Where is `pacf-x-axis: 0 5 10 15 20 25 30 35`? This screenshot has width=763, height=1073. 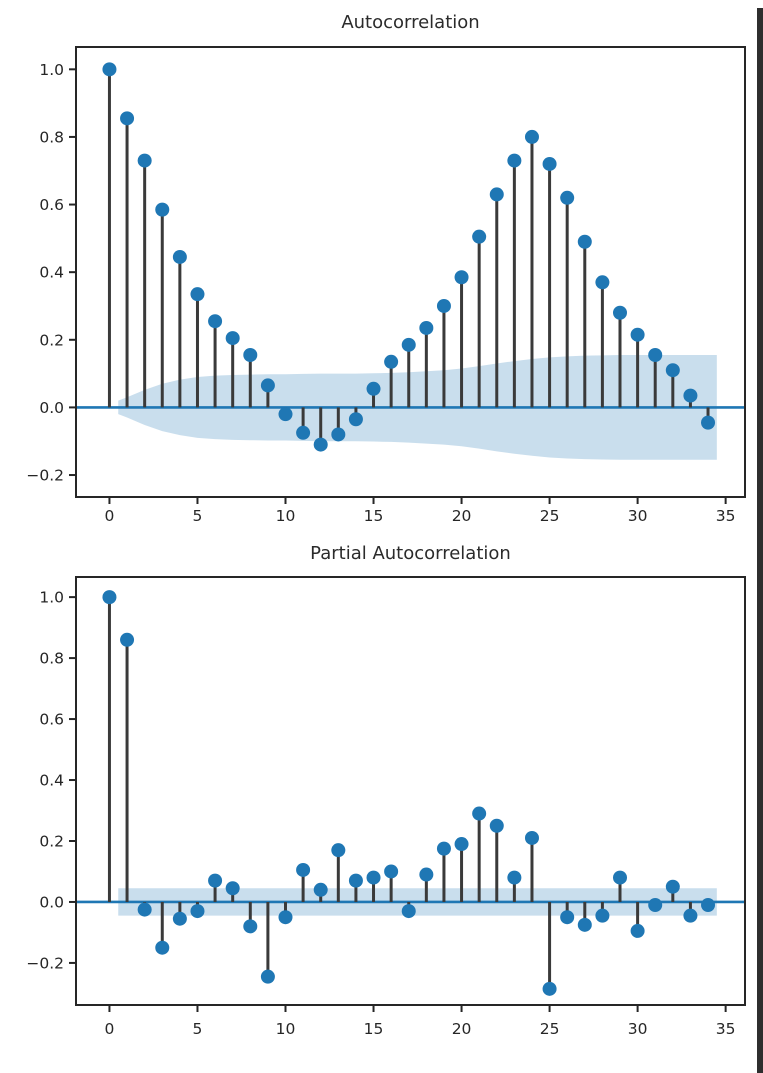 pacf-x-axis: 0 5 10 15 20 25 30 35 is located at coordinates (420, 1021).